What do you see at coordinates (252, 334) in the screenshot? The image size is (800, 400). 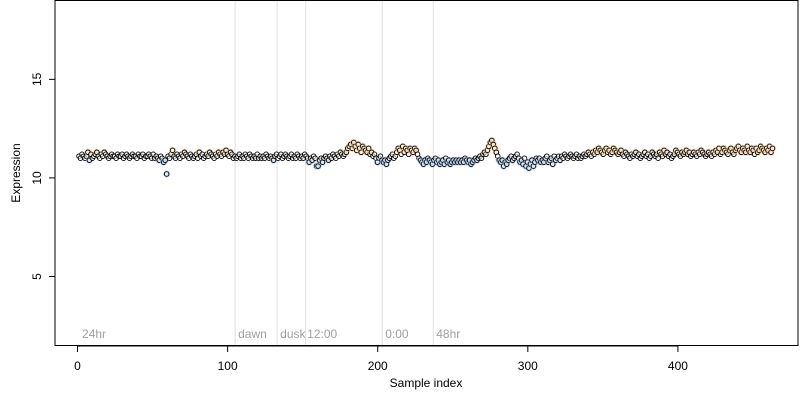 I see `phase-label: dawn` at bounding box center [252, 334].